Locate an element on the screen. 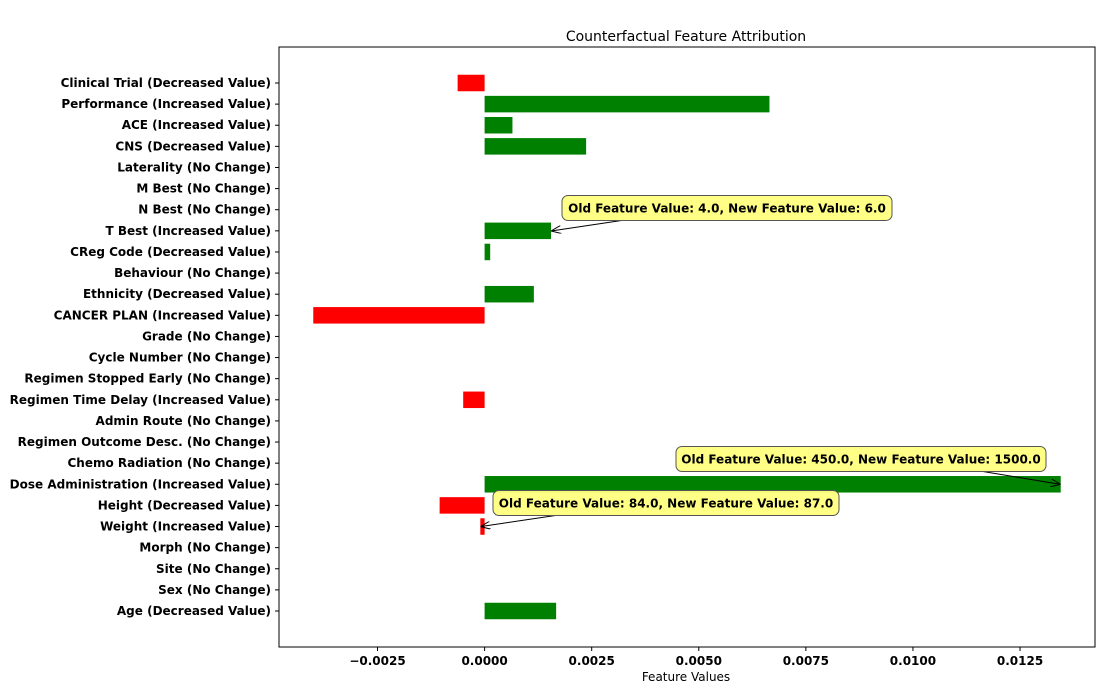 This screenshot has height=700, width=1112. y-tick-label: Admin Route (No Change) is located at coordinates (183, 421).